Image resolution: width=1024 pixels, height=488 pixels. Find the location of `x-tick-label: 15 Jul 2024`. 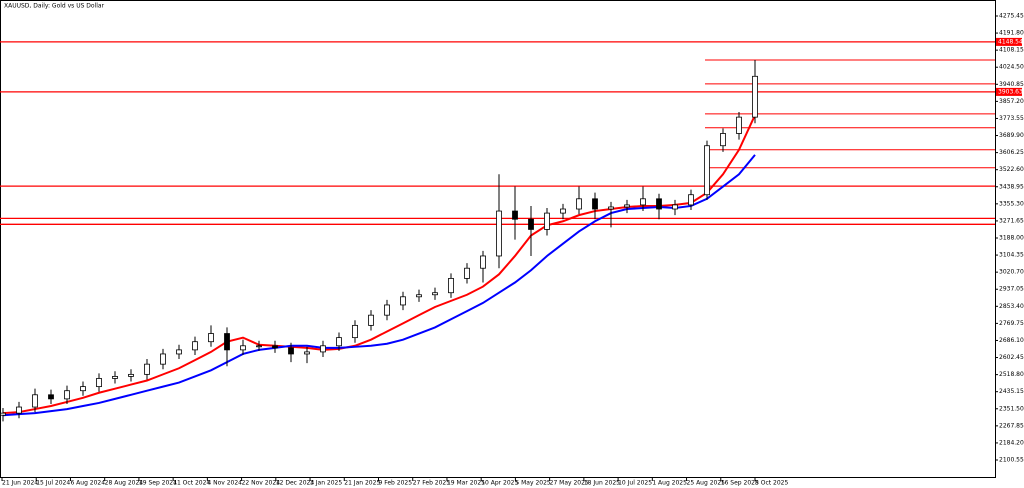

x-tick-label: 15 Jul 2024 is located at coordinates (53, 483).